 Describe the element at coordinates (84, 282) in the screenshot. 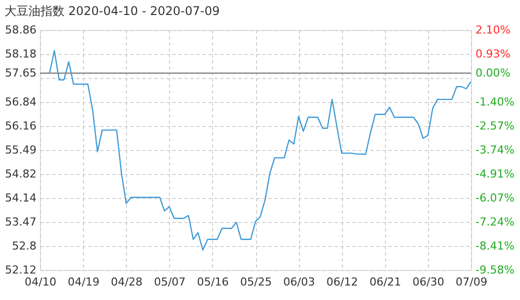

I see `x-tick-label: 04/19` at that location.